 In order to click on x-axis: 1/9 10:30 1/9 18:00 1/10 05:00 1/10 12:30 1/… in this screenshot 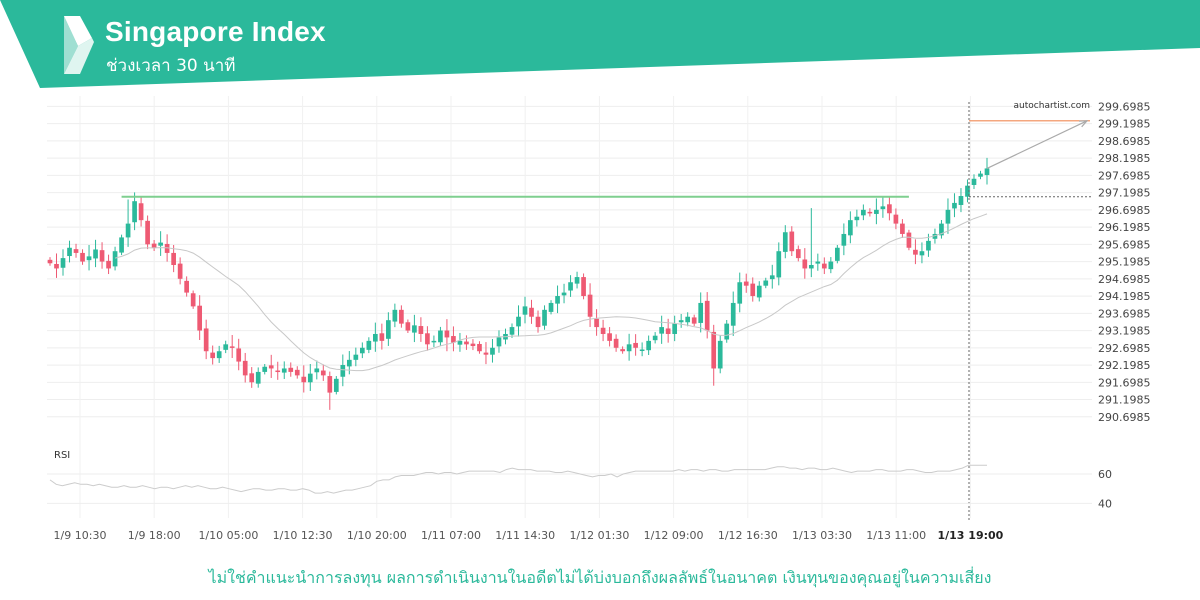, I will do `click(529, 535)`.